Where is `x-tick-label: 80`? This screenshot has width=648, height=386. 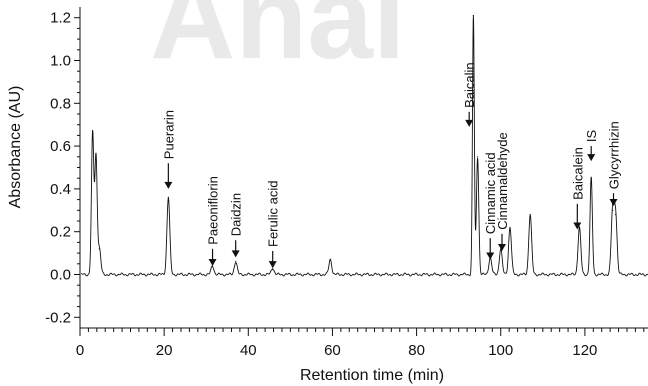 x-tick-label: 80 is located at coordinates (416, 350).